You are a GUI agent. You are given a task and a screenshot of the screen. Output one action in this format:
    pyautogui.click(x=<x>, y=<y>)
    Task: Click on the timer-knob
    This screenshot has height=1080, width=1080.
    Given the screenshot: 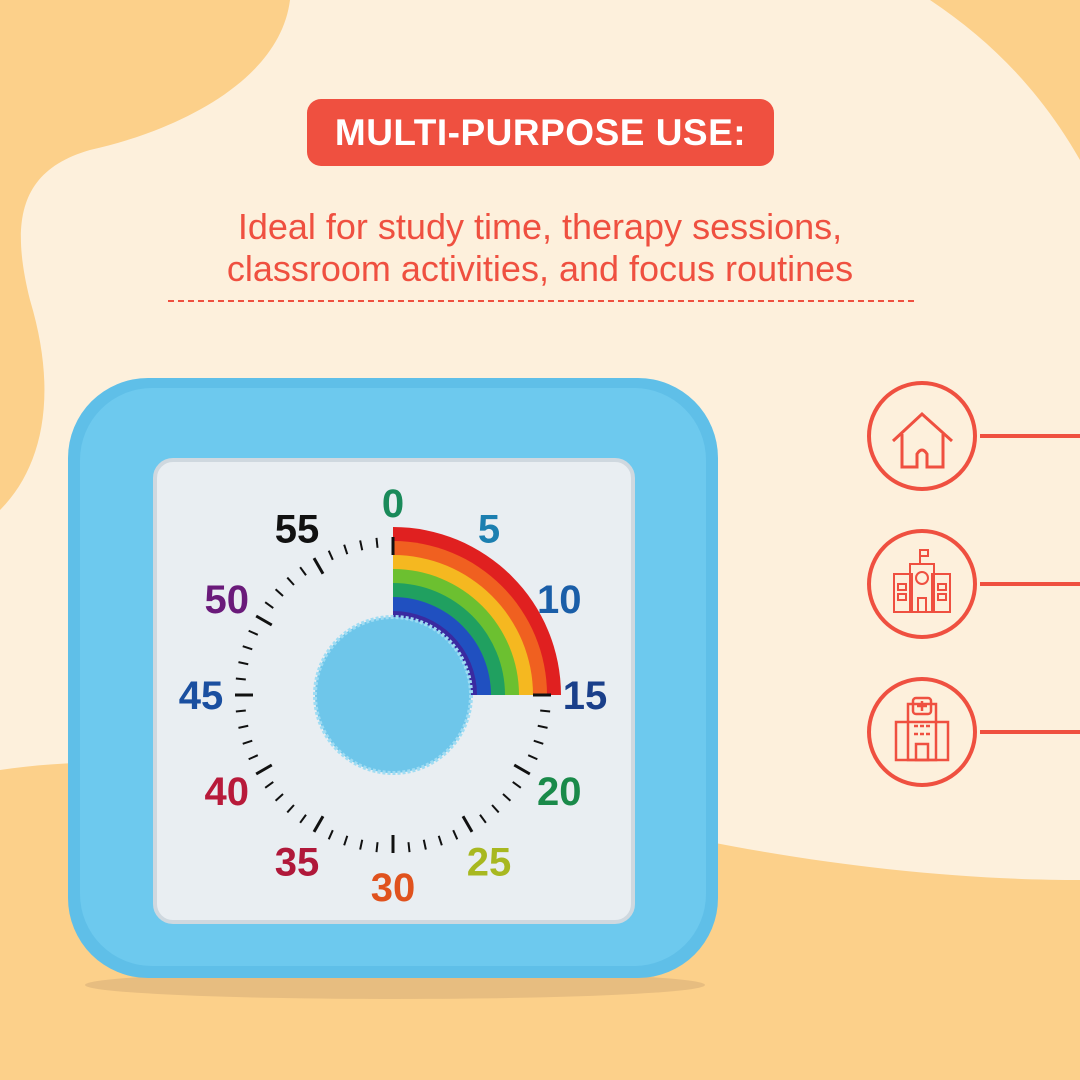 What is the action you would take?
    pyautogui.click(x=393, y=695)
    